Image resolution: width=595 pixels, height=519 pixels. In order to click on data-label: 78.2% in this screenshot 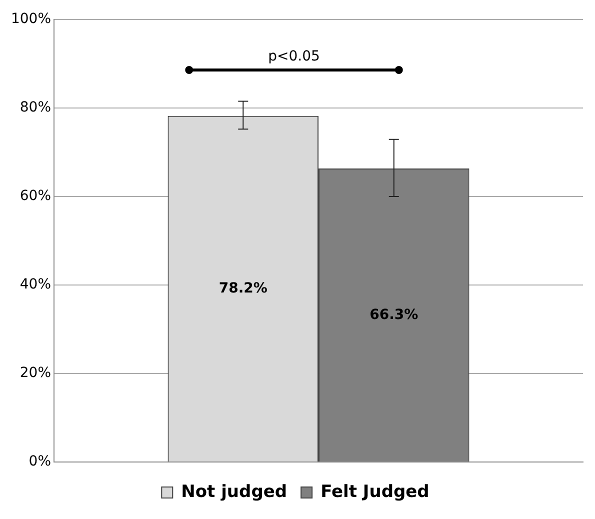, I will do `click(243, 288)`.